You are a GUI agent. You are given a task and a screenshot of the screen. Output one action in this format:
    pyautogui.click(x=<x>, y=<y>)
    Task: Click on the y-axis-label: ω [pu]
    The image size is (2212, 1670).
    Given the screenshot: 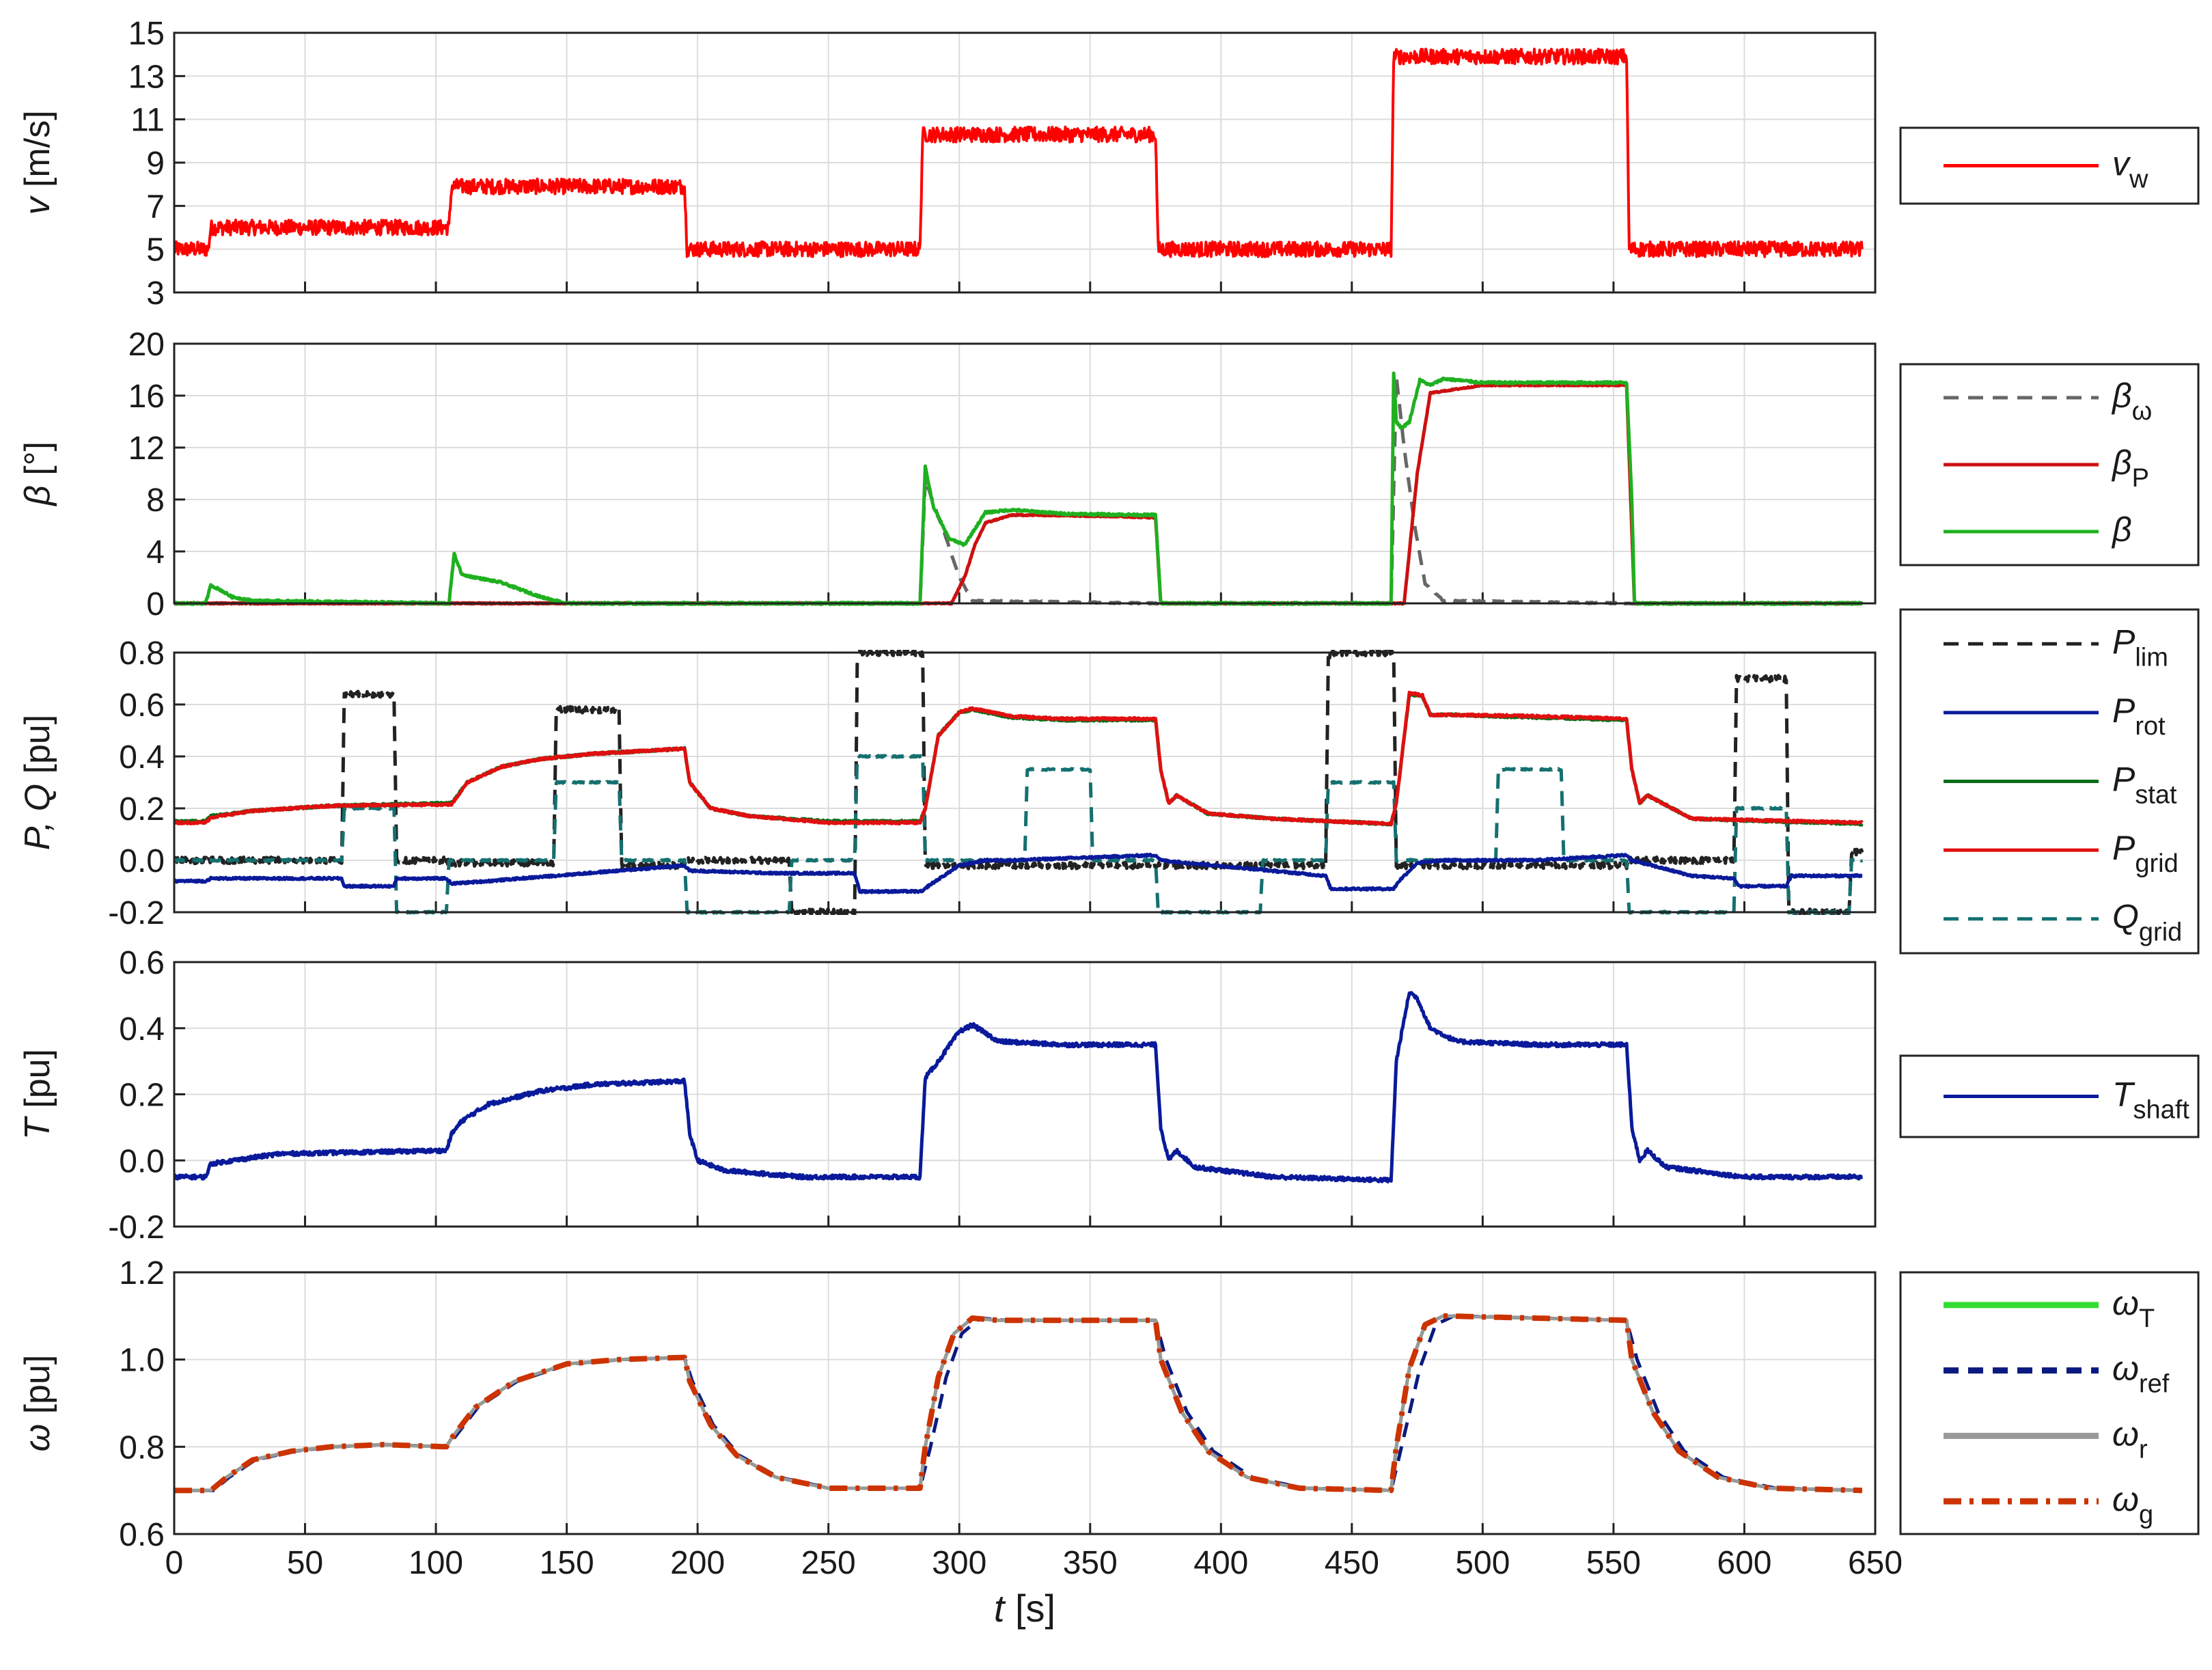 What is the action you would take?
    pyautogui.click(x=37, y=1403)
    